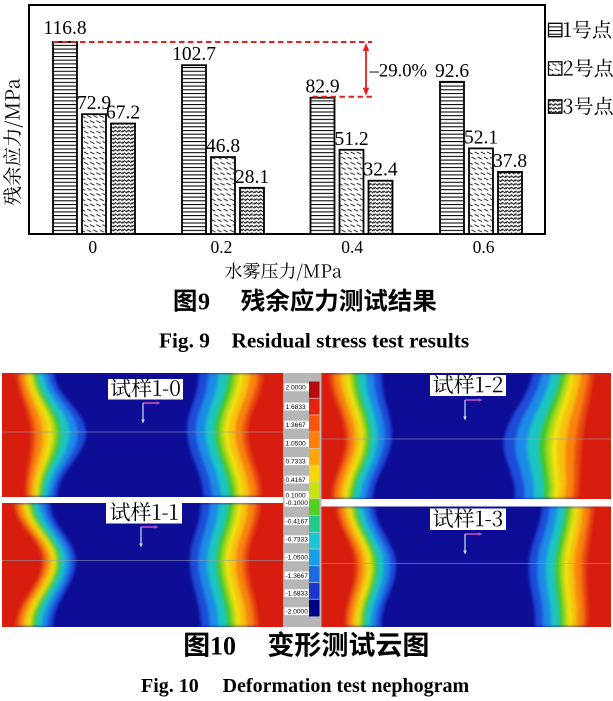 The height and width of the screenshot is (701, 613). I want to click on svg-text: 1.3667, so click(296, 425).